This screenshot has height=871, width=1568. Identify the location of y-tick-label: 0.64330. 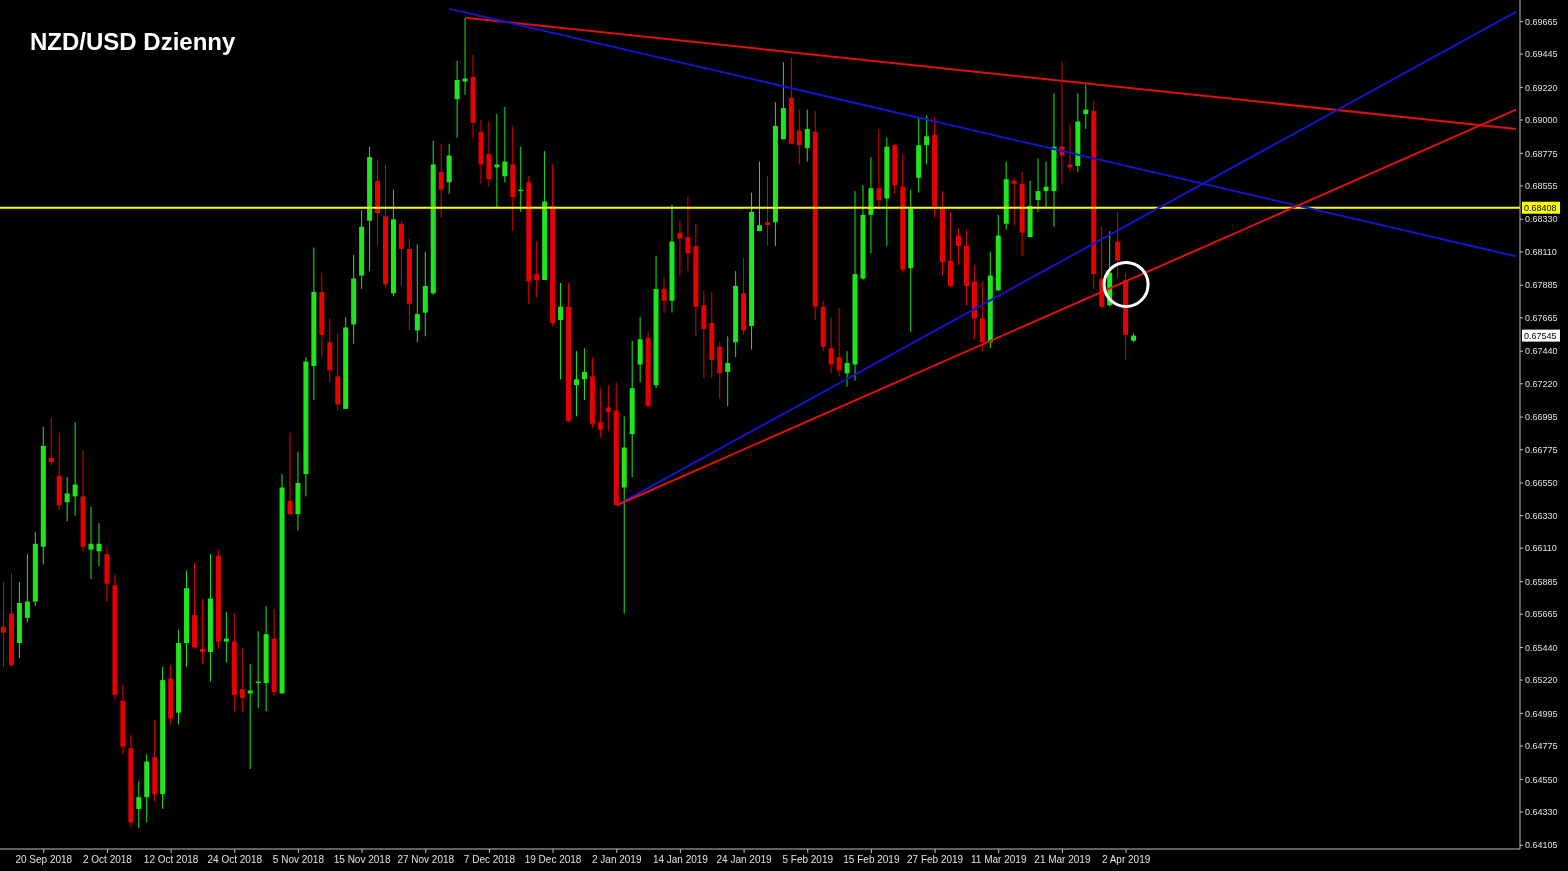
(1541, 812).